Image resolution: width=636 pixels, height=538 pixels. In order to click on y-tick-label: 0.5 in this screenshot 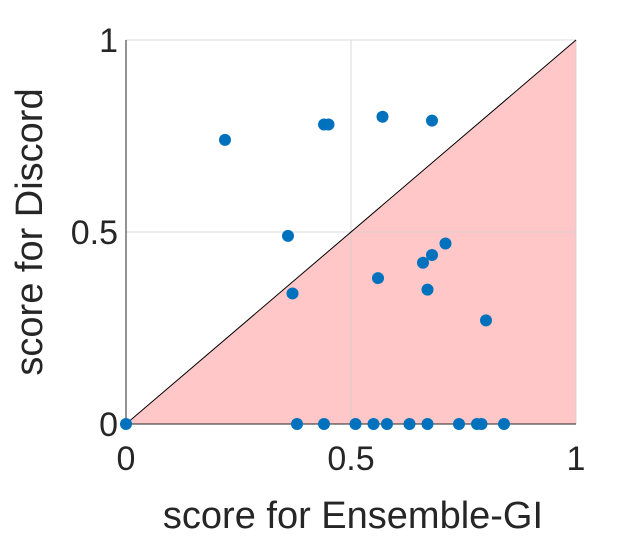, I will do `click(94, 233)`.